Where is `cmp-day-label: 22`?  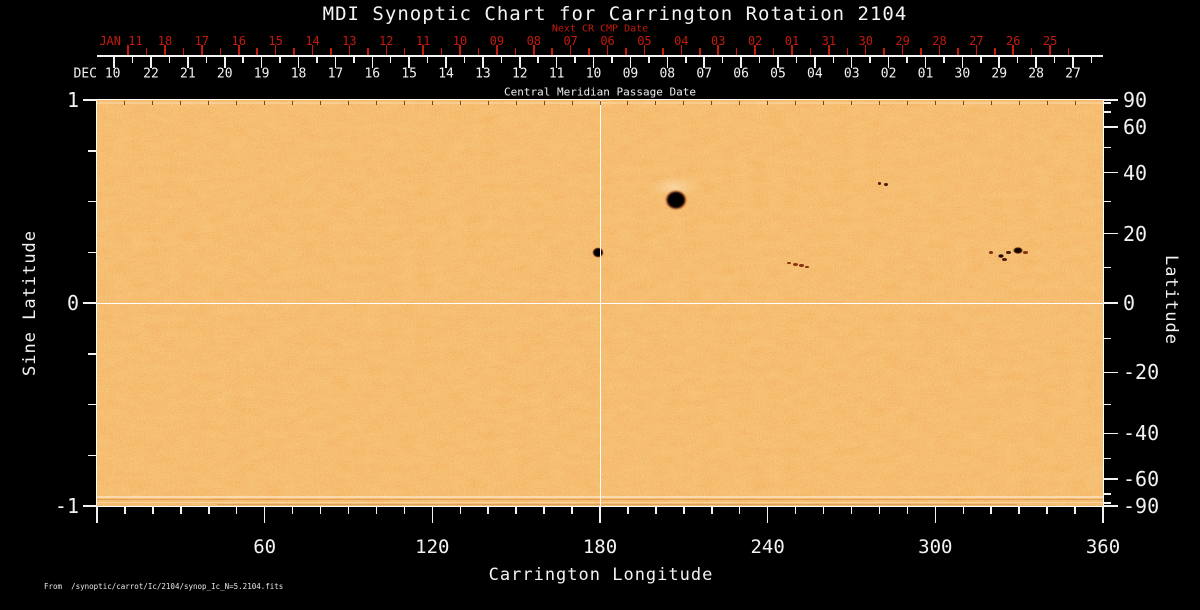
cmp-day-label: 22 is located at coordinates (151, 74).